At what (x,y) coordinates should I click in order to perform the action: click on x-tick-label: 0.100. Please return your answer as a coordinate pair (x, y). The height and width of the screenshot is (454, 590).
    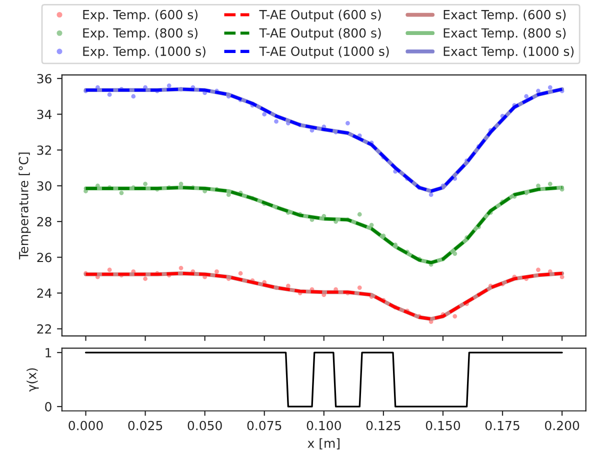
    Looking at the image, I should click on (323, 425).